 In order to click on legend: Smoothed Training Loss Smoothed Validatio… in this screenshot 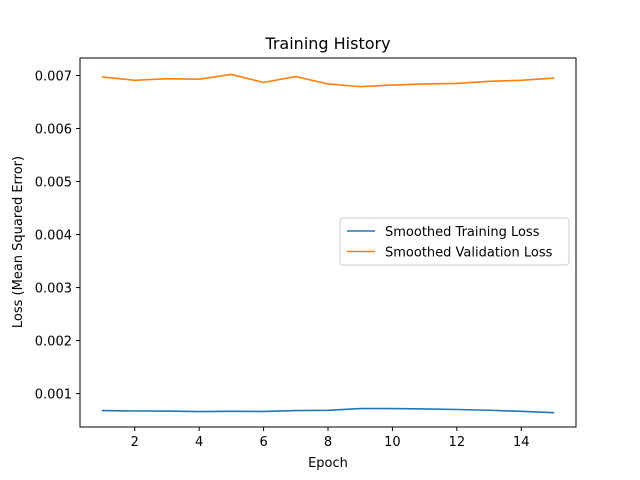, I will do `click(454, 241)`.